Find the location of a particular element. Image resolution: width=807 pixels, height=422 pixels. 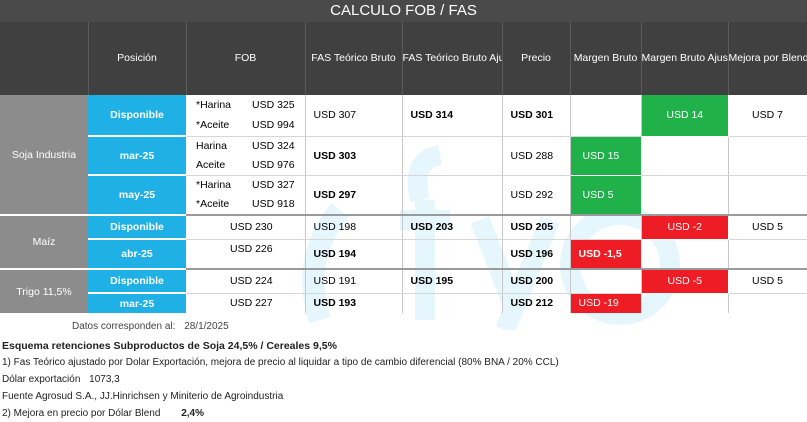

group-soja-industria: Soja Industria is located at coordinates (44, 155).